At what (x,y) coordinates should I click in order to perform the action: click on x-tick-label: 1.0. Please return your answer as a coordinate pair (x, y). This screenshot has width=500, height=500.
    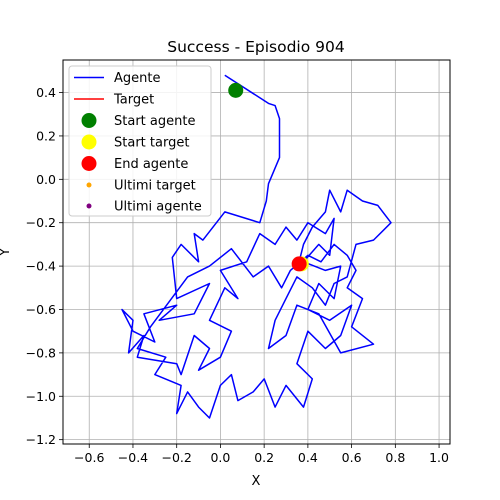
    Looking at the image, I should click on (439, 457).